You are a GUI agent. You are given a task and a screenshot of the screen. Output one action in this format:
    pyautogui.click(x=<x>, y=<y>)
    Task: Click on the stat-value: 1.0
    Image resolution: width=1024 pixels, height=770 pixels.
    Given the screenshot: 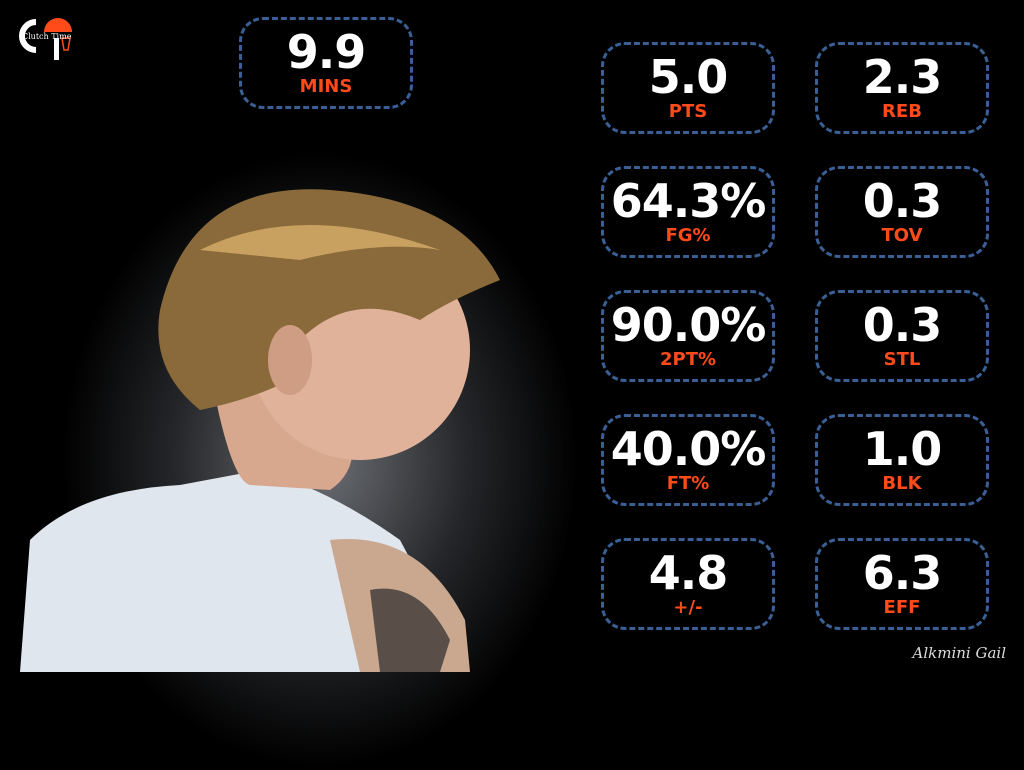 What is the action you would take?
    pyautogui.click(x=902, y=449)
    